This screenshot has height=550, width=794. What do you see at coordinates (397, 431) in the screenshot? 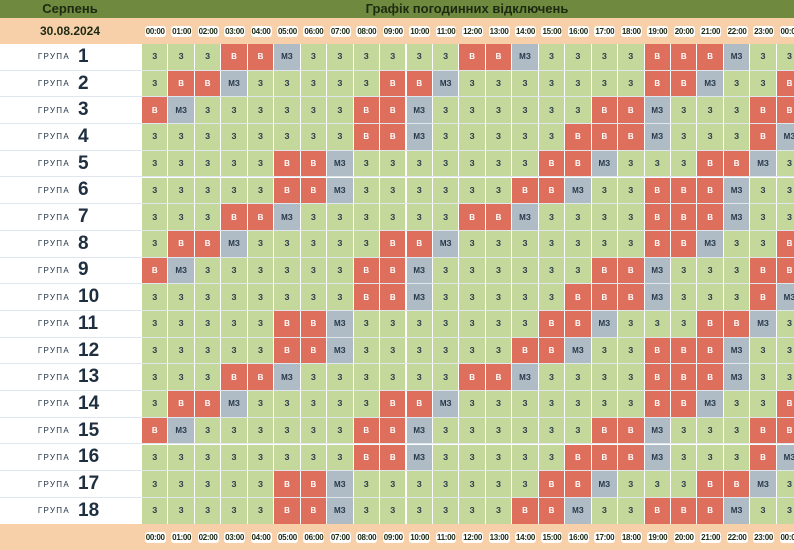
I see `group-row: ГРУПА 15 В МЗ З З З З З З В В МЗ З З З З З З В В МЗ З З З В В` at bounding box center [397, 431].